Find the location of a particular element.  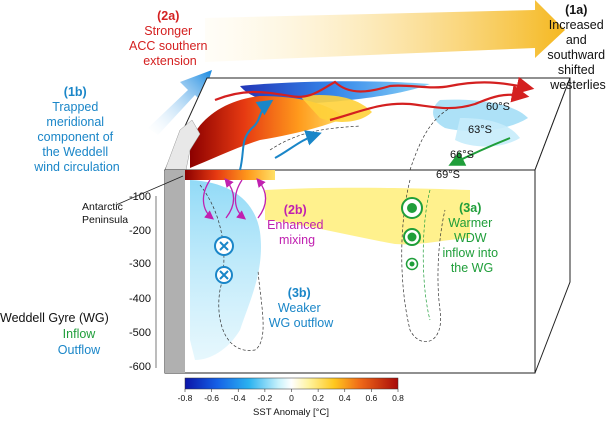

antarctic-peninsula-label: Antarctic Peninsula is located at coordinates (105, 213).